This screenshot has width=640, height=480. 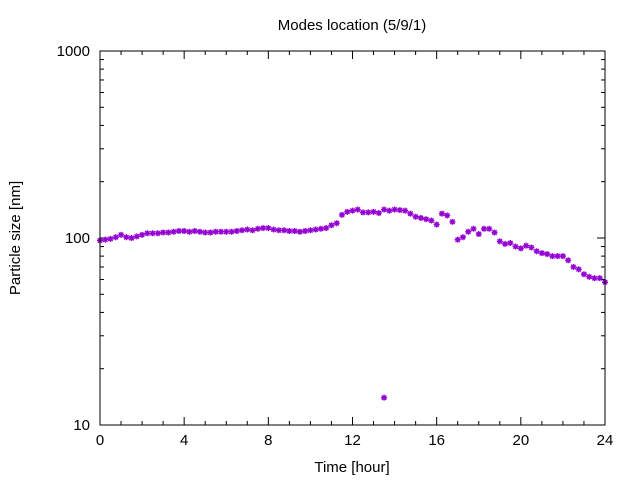 What do you see at coordinates (184, 440) in the screenshot?
I see `x-tick-label: 4` at bounding box center [184, 440].